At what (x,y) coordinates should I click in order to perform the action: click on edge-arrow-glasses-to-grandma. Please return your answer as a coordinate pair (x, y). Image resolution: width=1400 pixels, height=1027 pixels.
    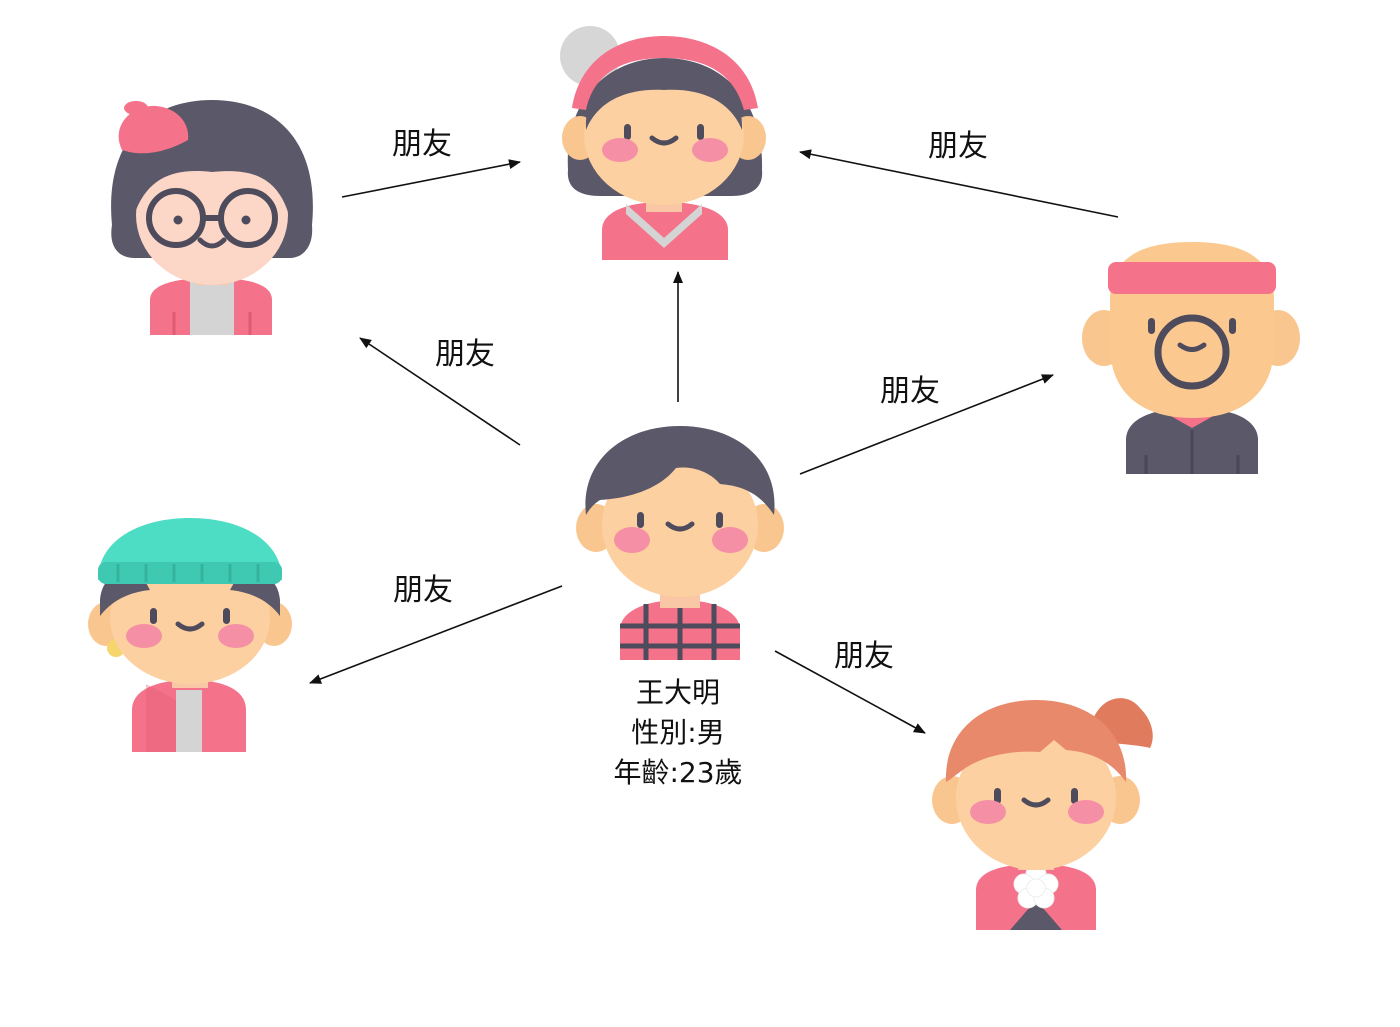
    Looking at the image, I should click on (431, 178).